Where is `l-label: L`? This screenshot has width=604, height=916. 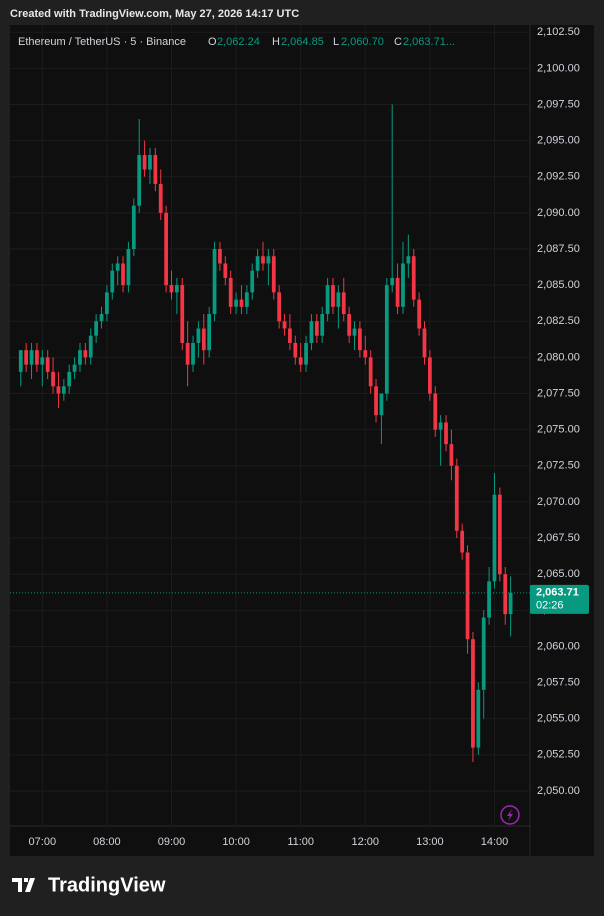
l-label: L is located at coordinates (336, 42).